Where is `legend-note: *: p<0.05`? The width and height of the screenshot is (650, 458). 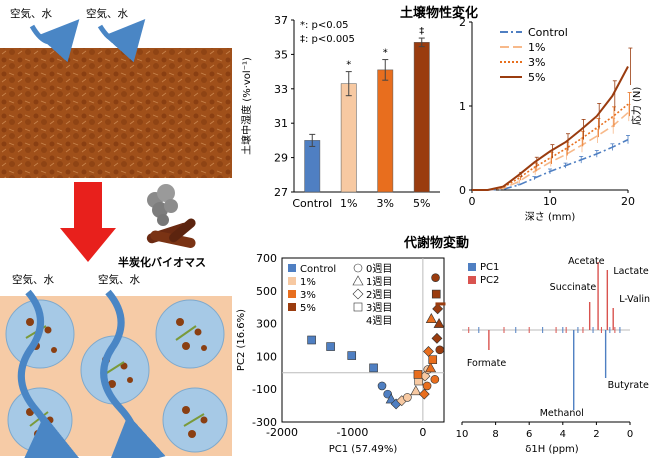 legend-note: *: p<0.05 is located at coordinates (324, 25).